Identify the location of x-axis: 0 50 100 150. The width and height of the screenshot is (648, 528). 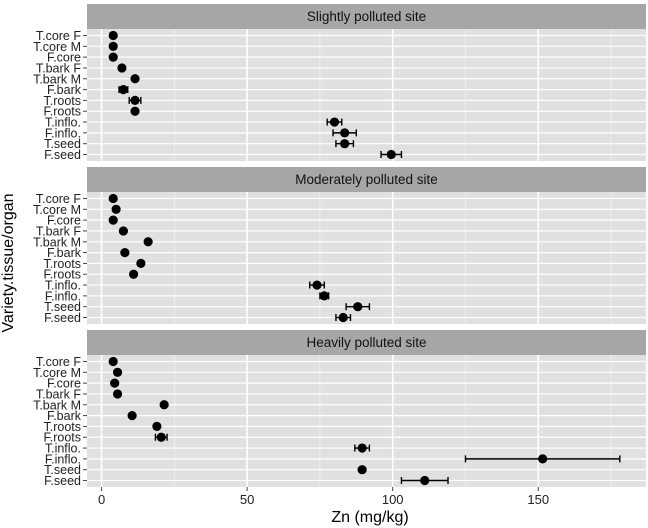
(323, 497).